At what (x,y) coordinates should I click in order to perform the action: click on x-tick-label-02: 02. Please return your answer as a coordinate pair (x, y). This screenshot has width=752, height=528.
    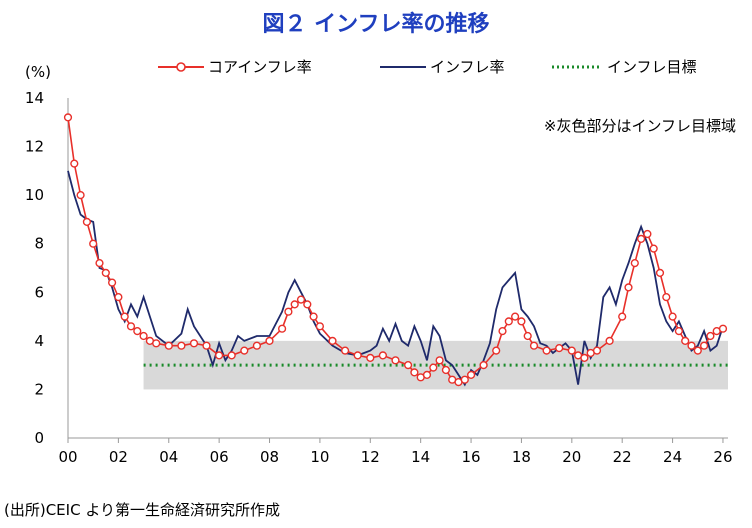
    Looking at the image, I should click on (118, 457).